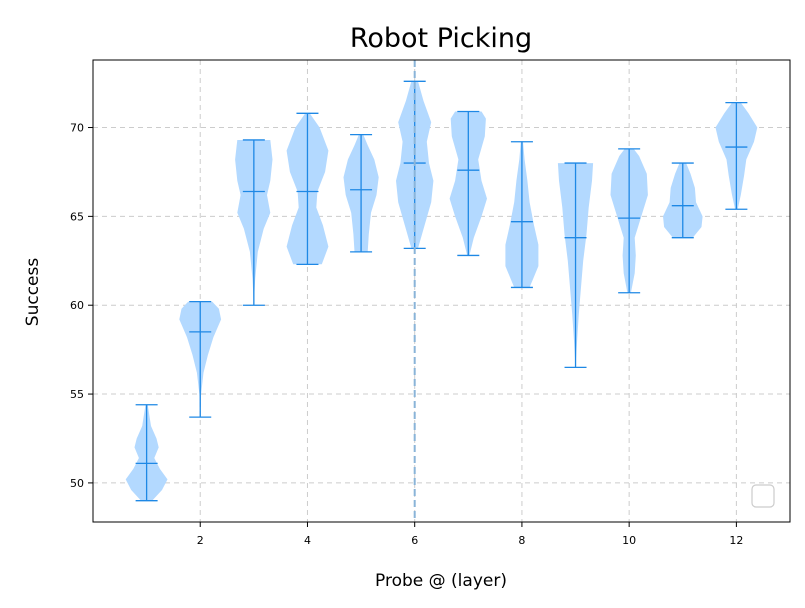 The image size is (805, 608). I want to click on y-tick-label: 60, so click(77, 305).